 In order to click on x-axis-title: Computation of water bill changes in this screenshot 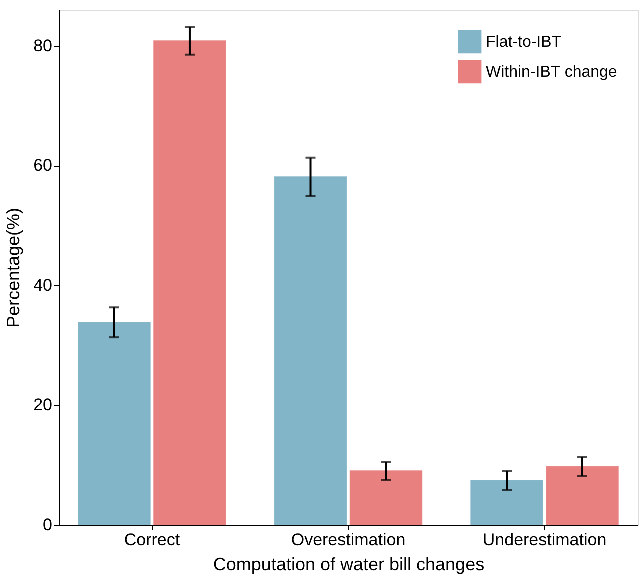, I will do `click(349, 564)`.